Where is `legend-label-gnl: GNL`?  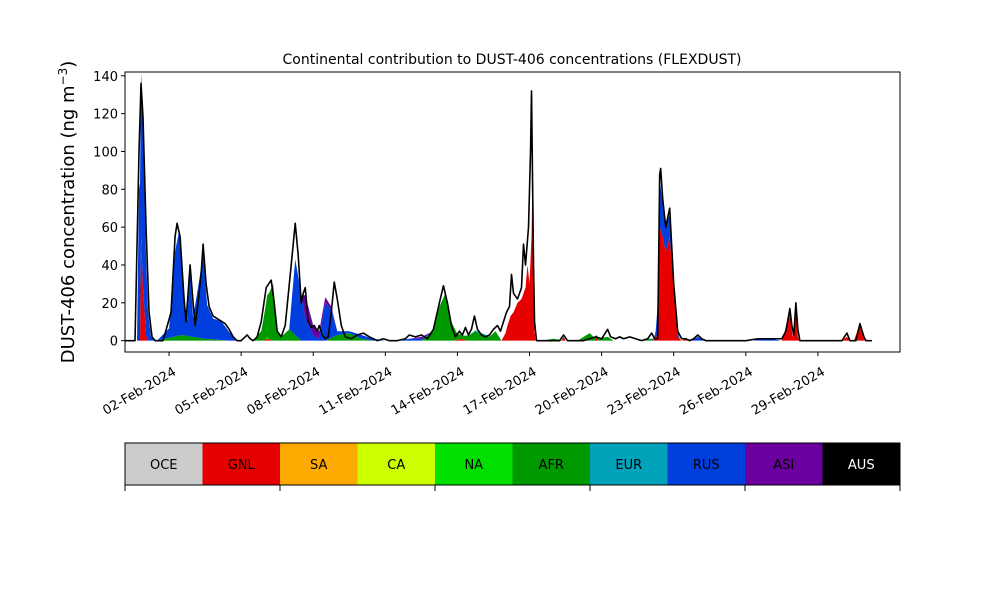 legend-label-gnl: GNL is located at coordinates (242, 465).